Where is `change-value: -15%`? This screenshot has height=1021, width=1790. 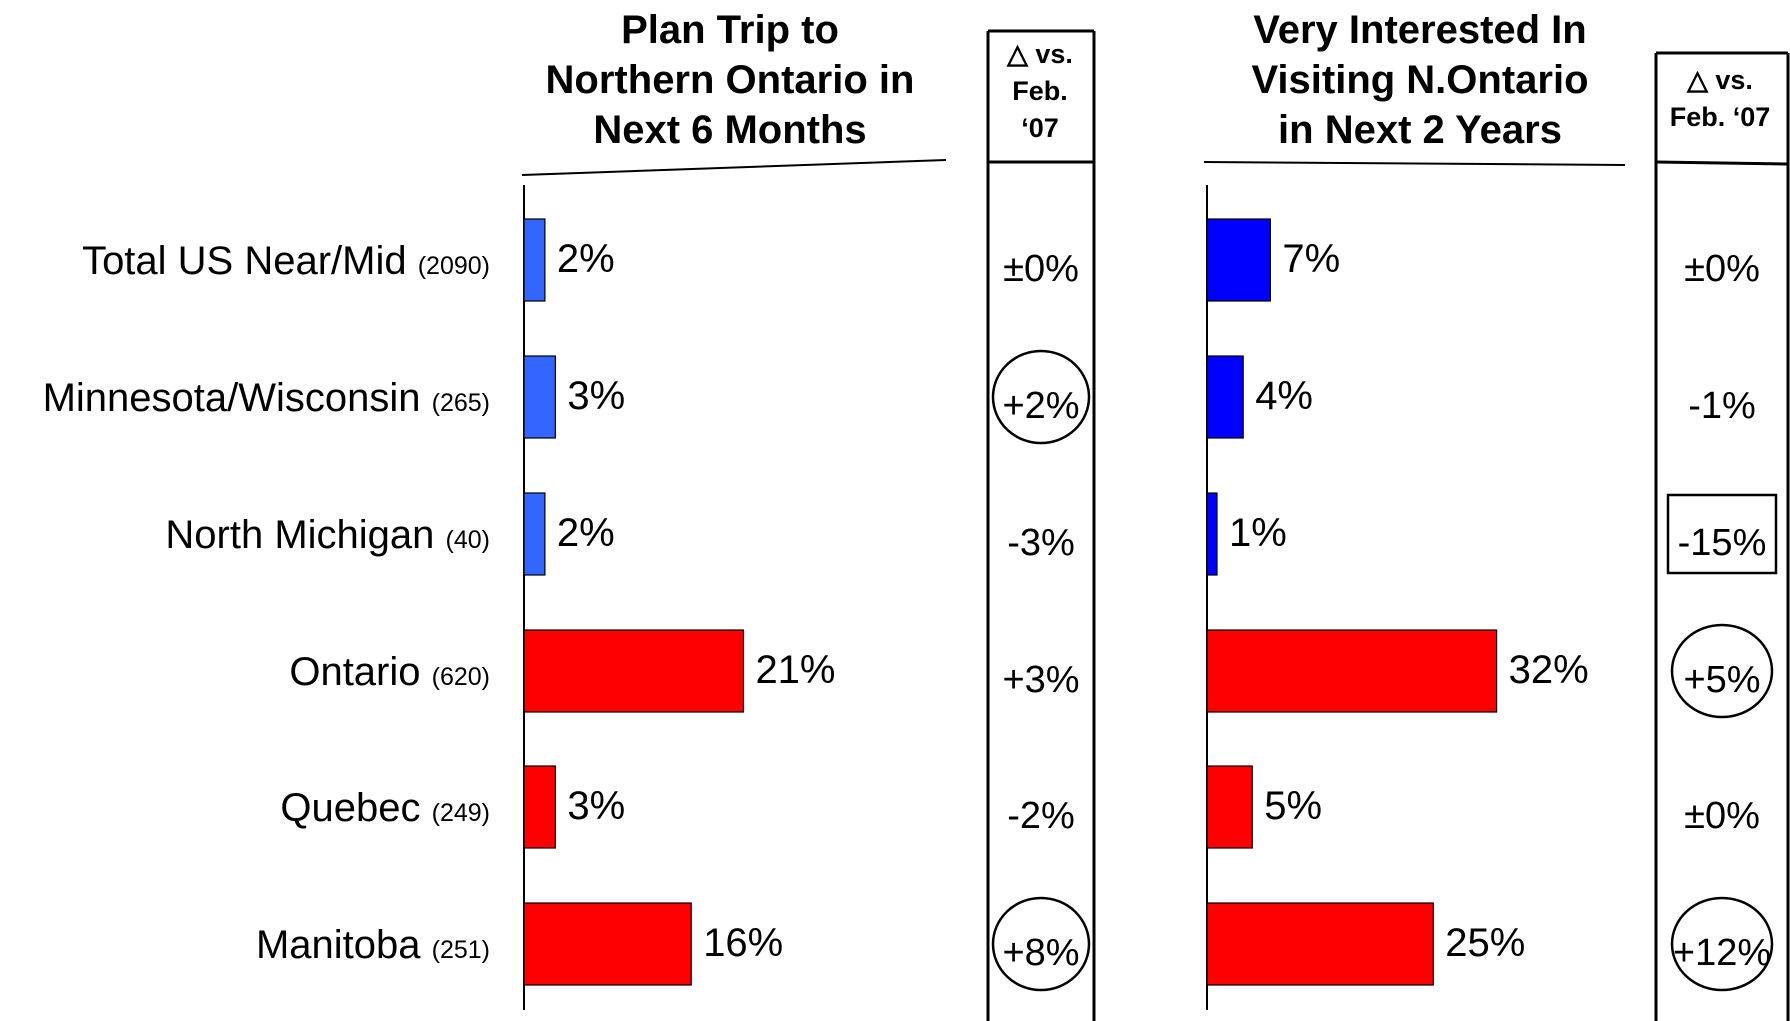 change-value: -15% is located at coordinates (1722, 543).